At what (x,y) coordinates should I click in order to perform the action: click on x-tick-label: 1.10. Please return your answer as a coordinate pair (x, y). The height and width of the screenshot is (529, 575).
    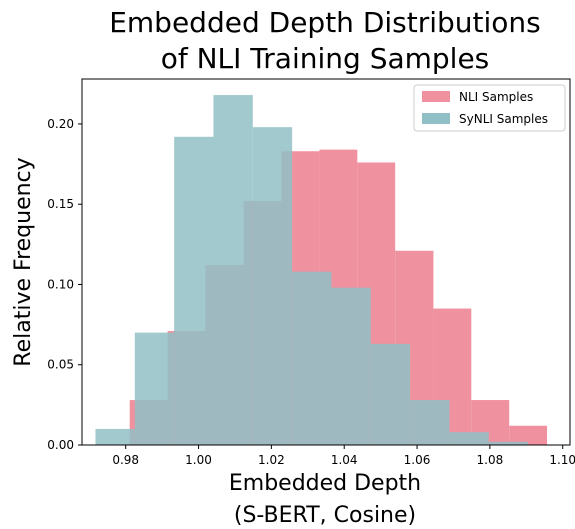
    Looking at the image, I should click on (562, 460).